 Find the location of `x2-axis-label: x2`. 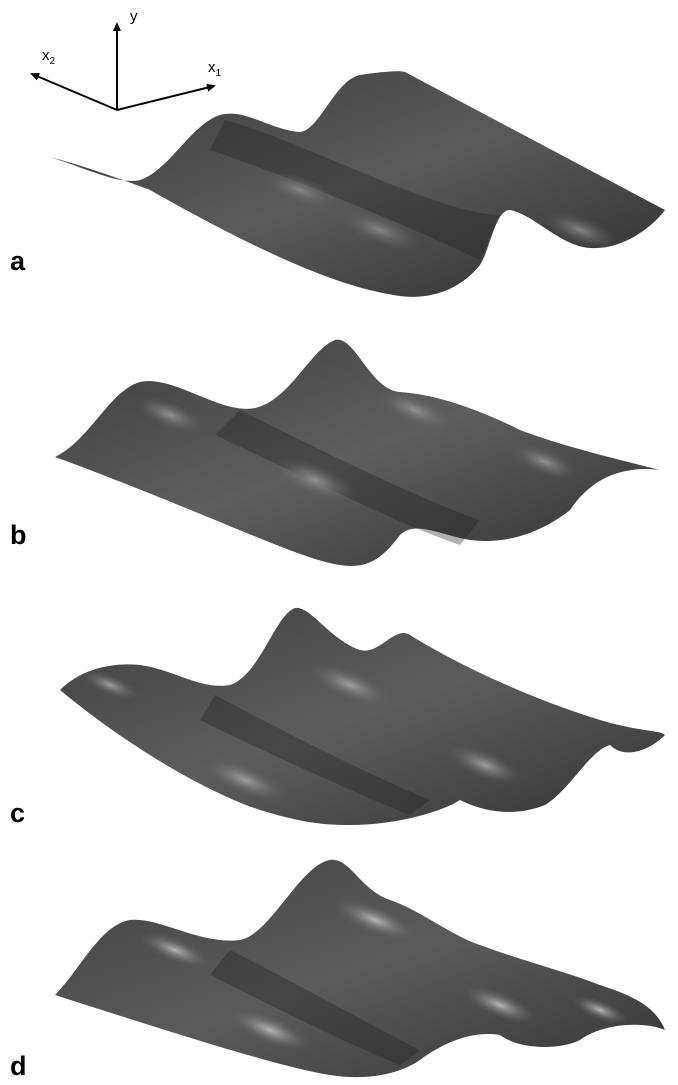

x2-axis-label: x2 is located at coordinates (49, 57).